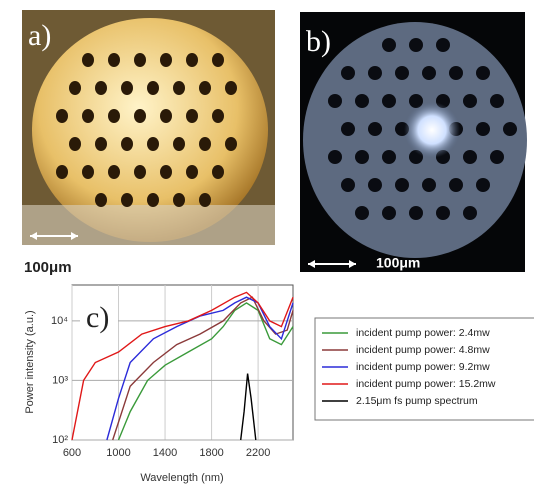 The width and height of the screenshot is (534, 488). I want to click on x-tick-label: 1400, so click(165, 453).